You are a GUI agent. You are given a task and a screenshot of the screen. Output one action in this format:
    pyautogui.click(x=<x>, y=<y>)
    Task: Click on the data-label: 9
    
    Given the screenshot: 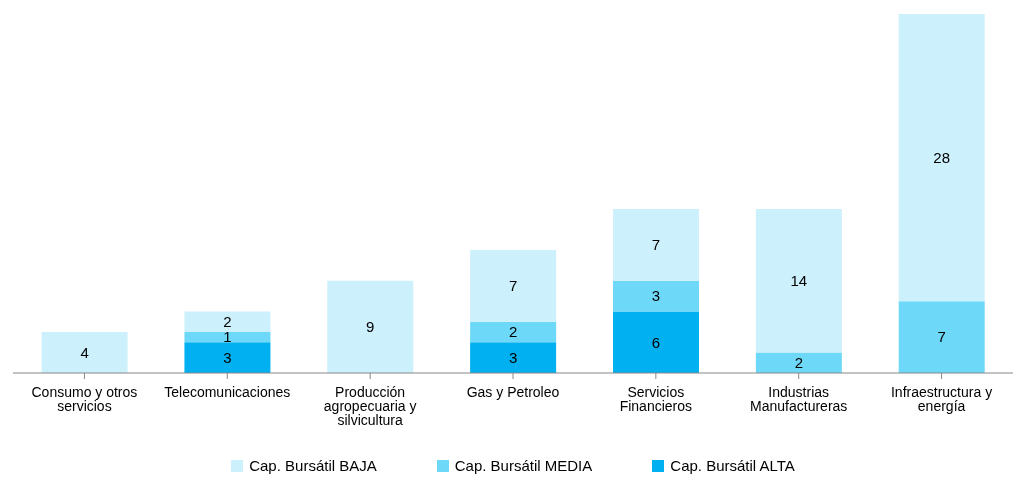 What is the action you would take?
    pyautogui.click(x=370, y=327)
    